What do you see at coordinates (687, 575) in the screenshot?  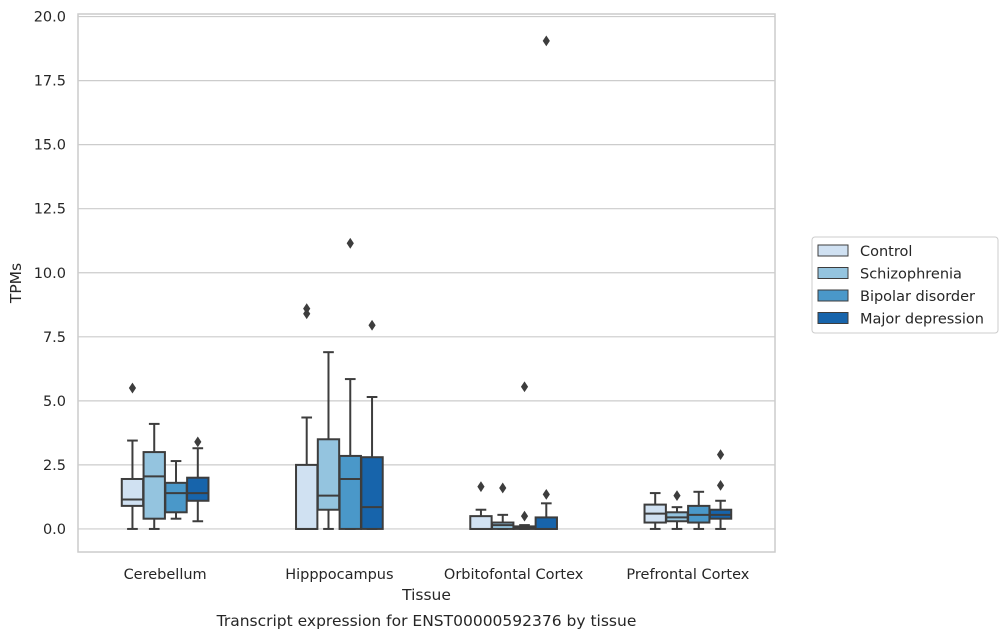 I see `x-tick-label: Prefrontal Cortex` at bounding box center [687, 575].